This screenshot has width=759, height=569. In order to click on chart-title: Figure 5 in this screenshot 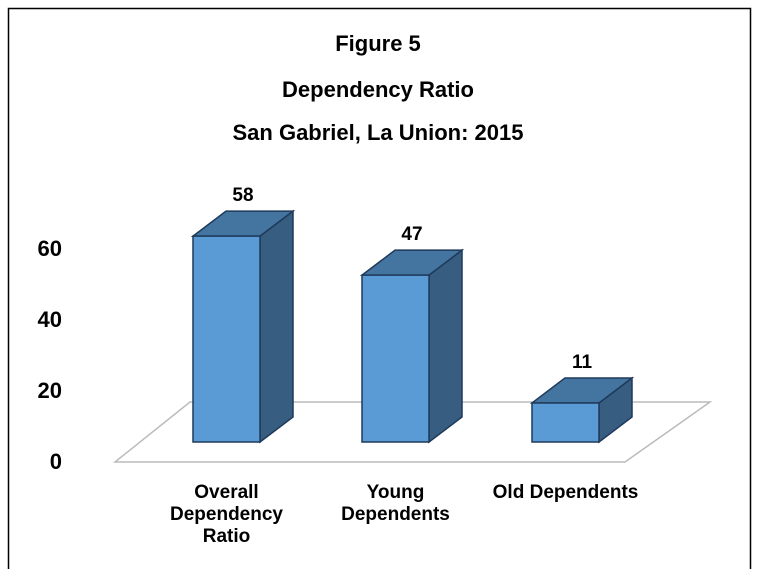, I will do `click(378, 43)`.